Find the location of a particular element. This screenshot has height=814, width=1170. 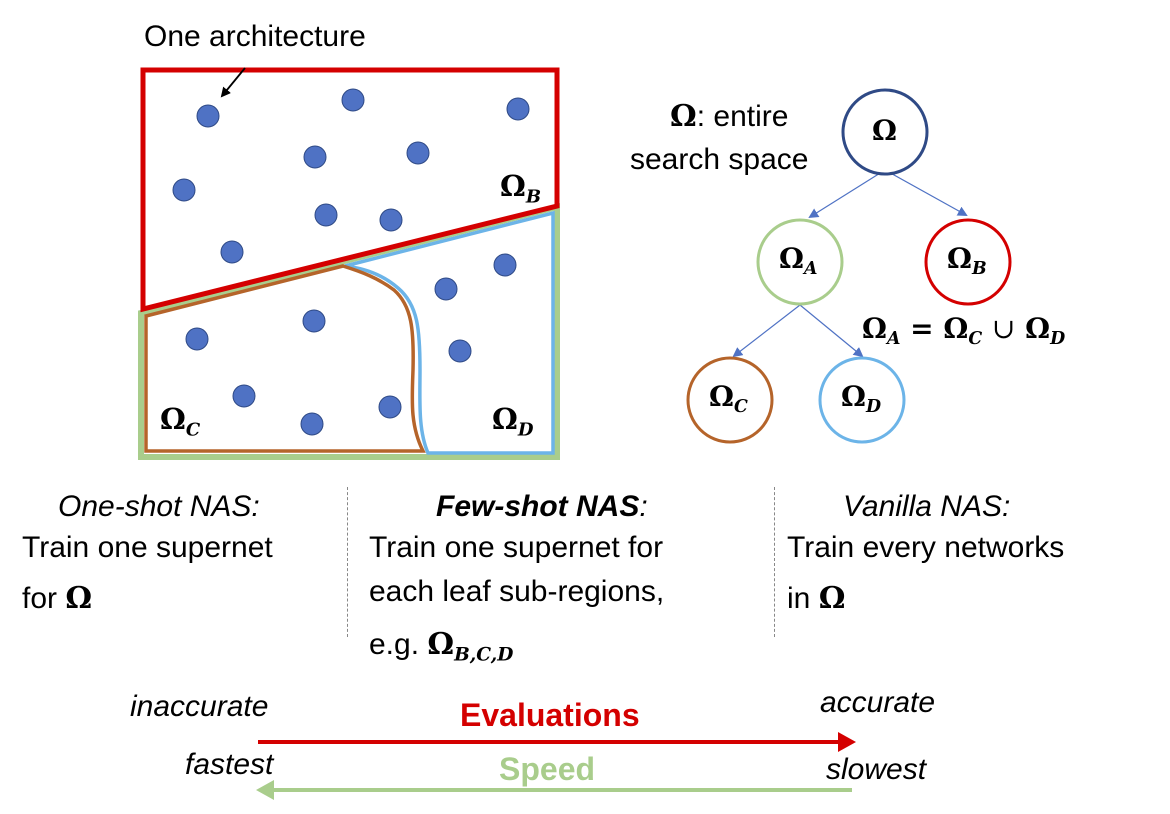

region-label-omega-d: ΩD is located at coordinates (513, 421).